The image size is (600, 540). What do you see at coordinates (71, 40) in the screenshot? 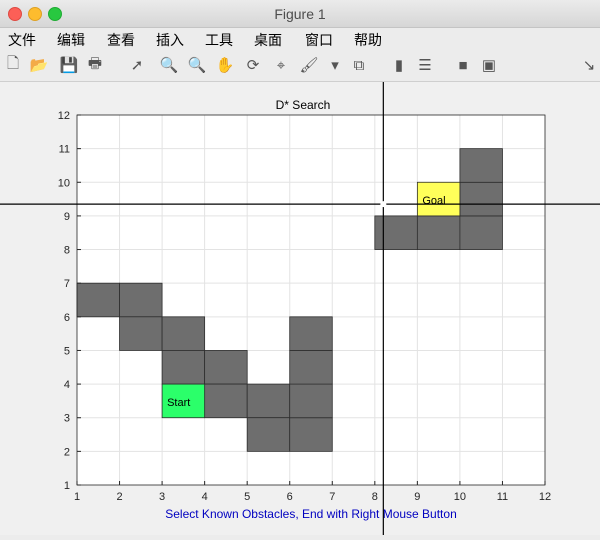
I see `menu-item-1: 编辑` at bounding box center [71, 40].